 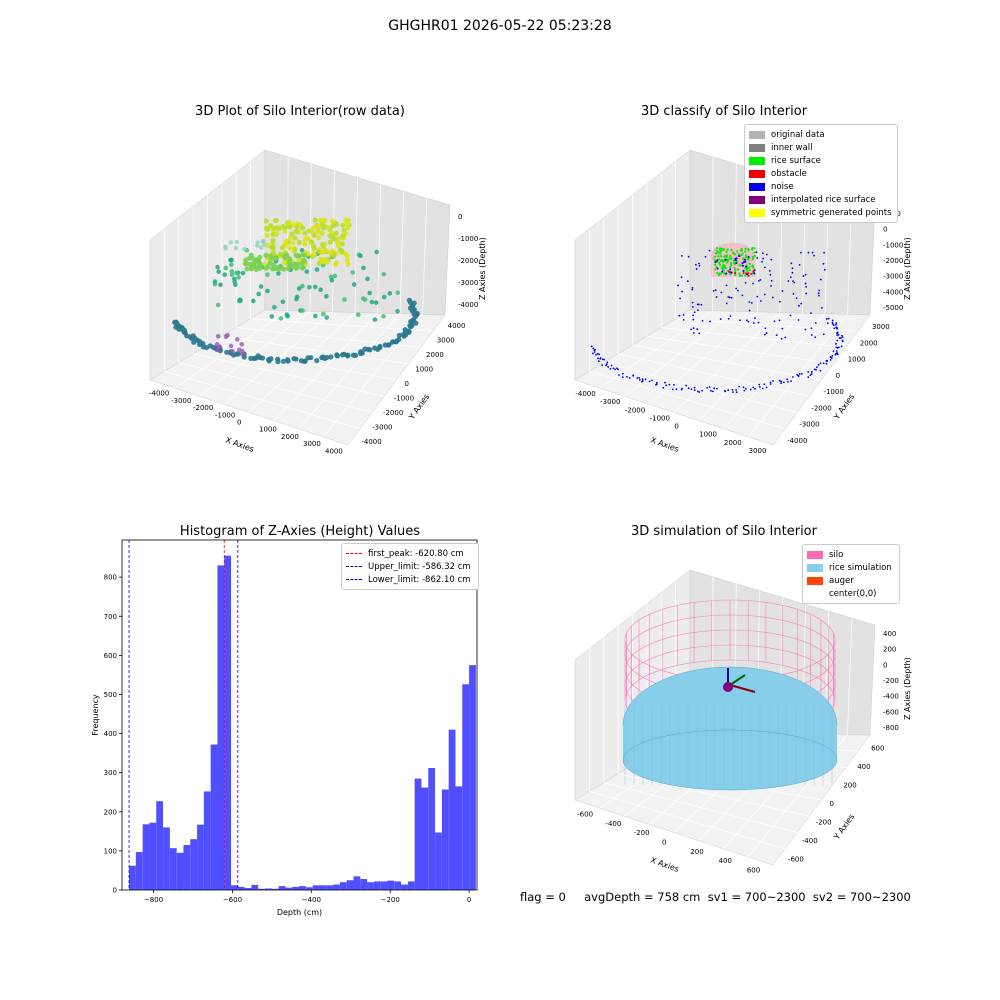 I want to click on grid-line, so click(x=850, y=676).